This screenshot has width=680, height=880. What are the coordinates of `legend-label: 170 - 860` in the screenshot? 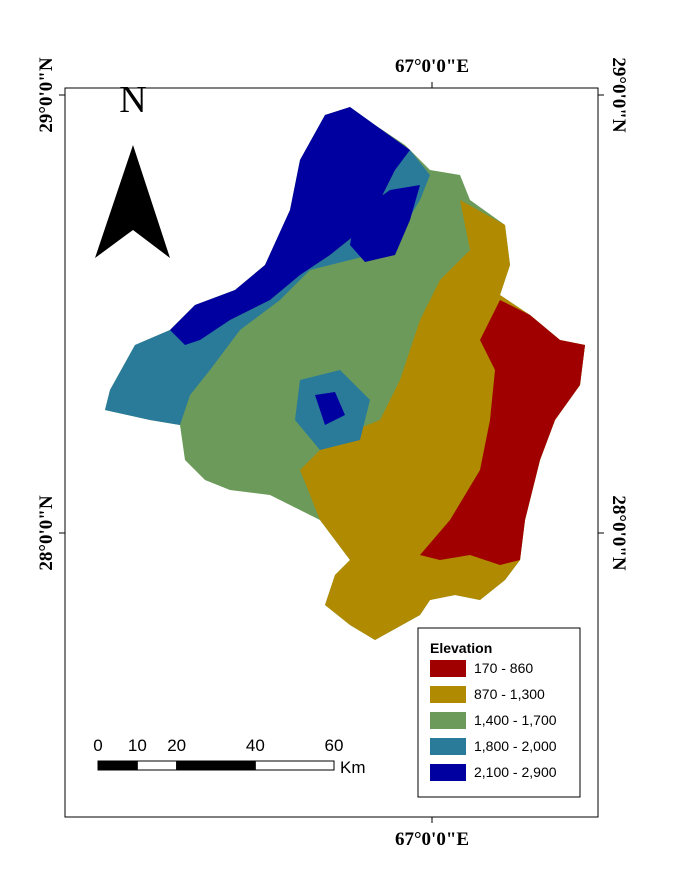 It's located at (503, 668).